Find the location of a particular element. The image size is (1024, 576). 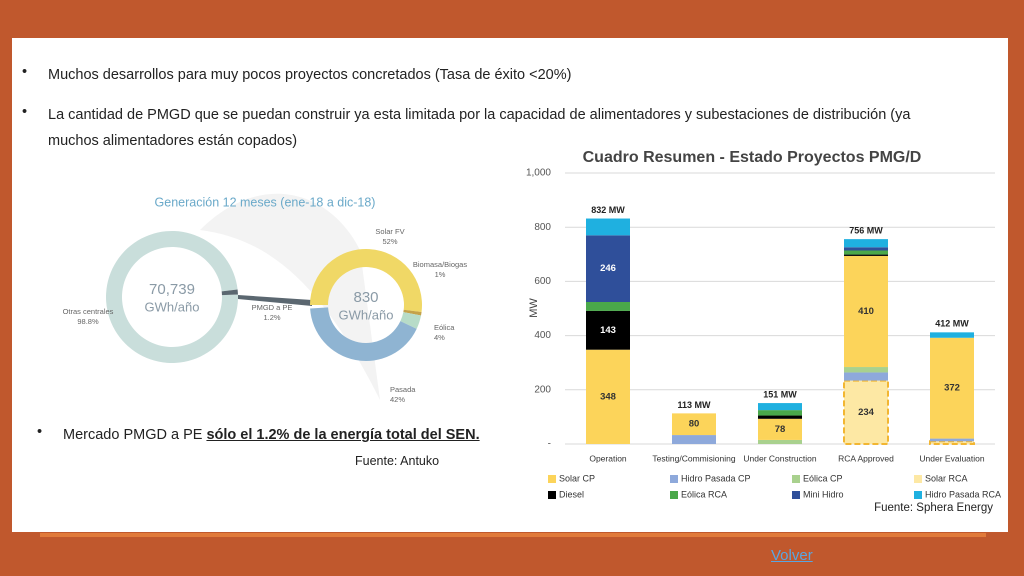

x-tick-label: Operation is located at coordinates (608, 458).